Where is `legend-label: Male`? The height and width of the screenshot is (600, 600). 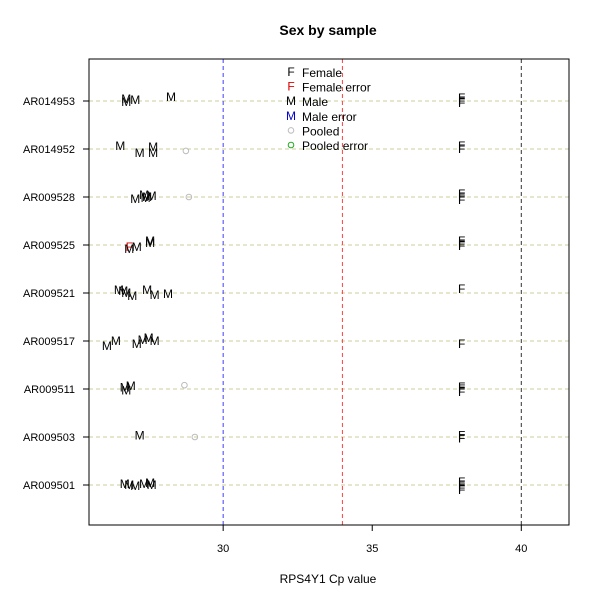 legend-label: Male is located at coordinates (315, 102).